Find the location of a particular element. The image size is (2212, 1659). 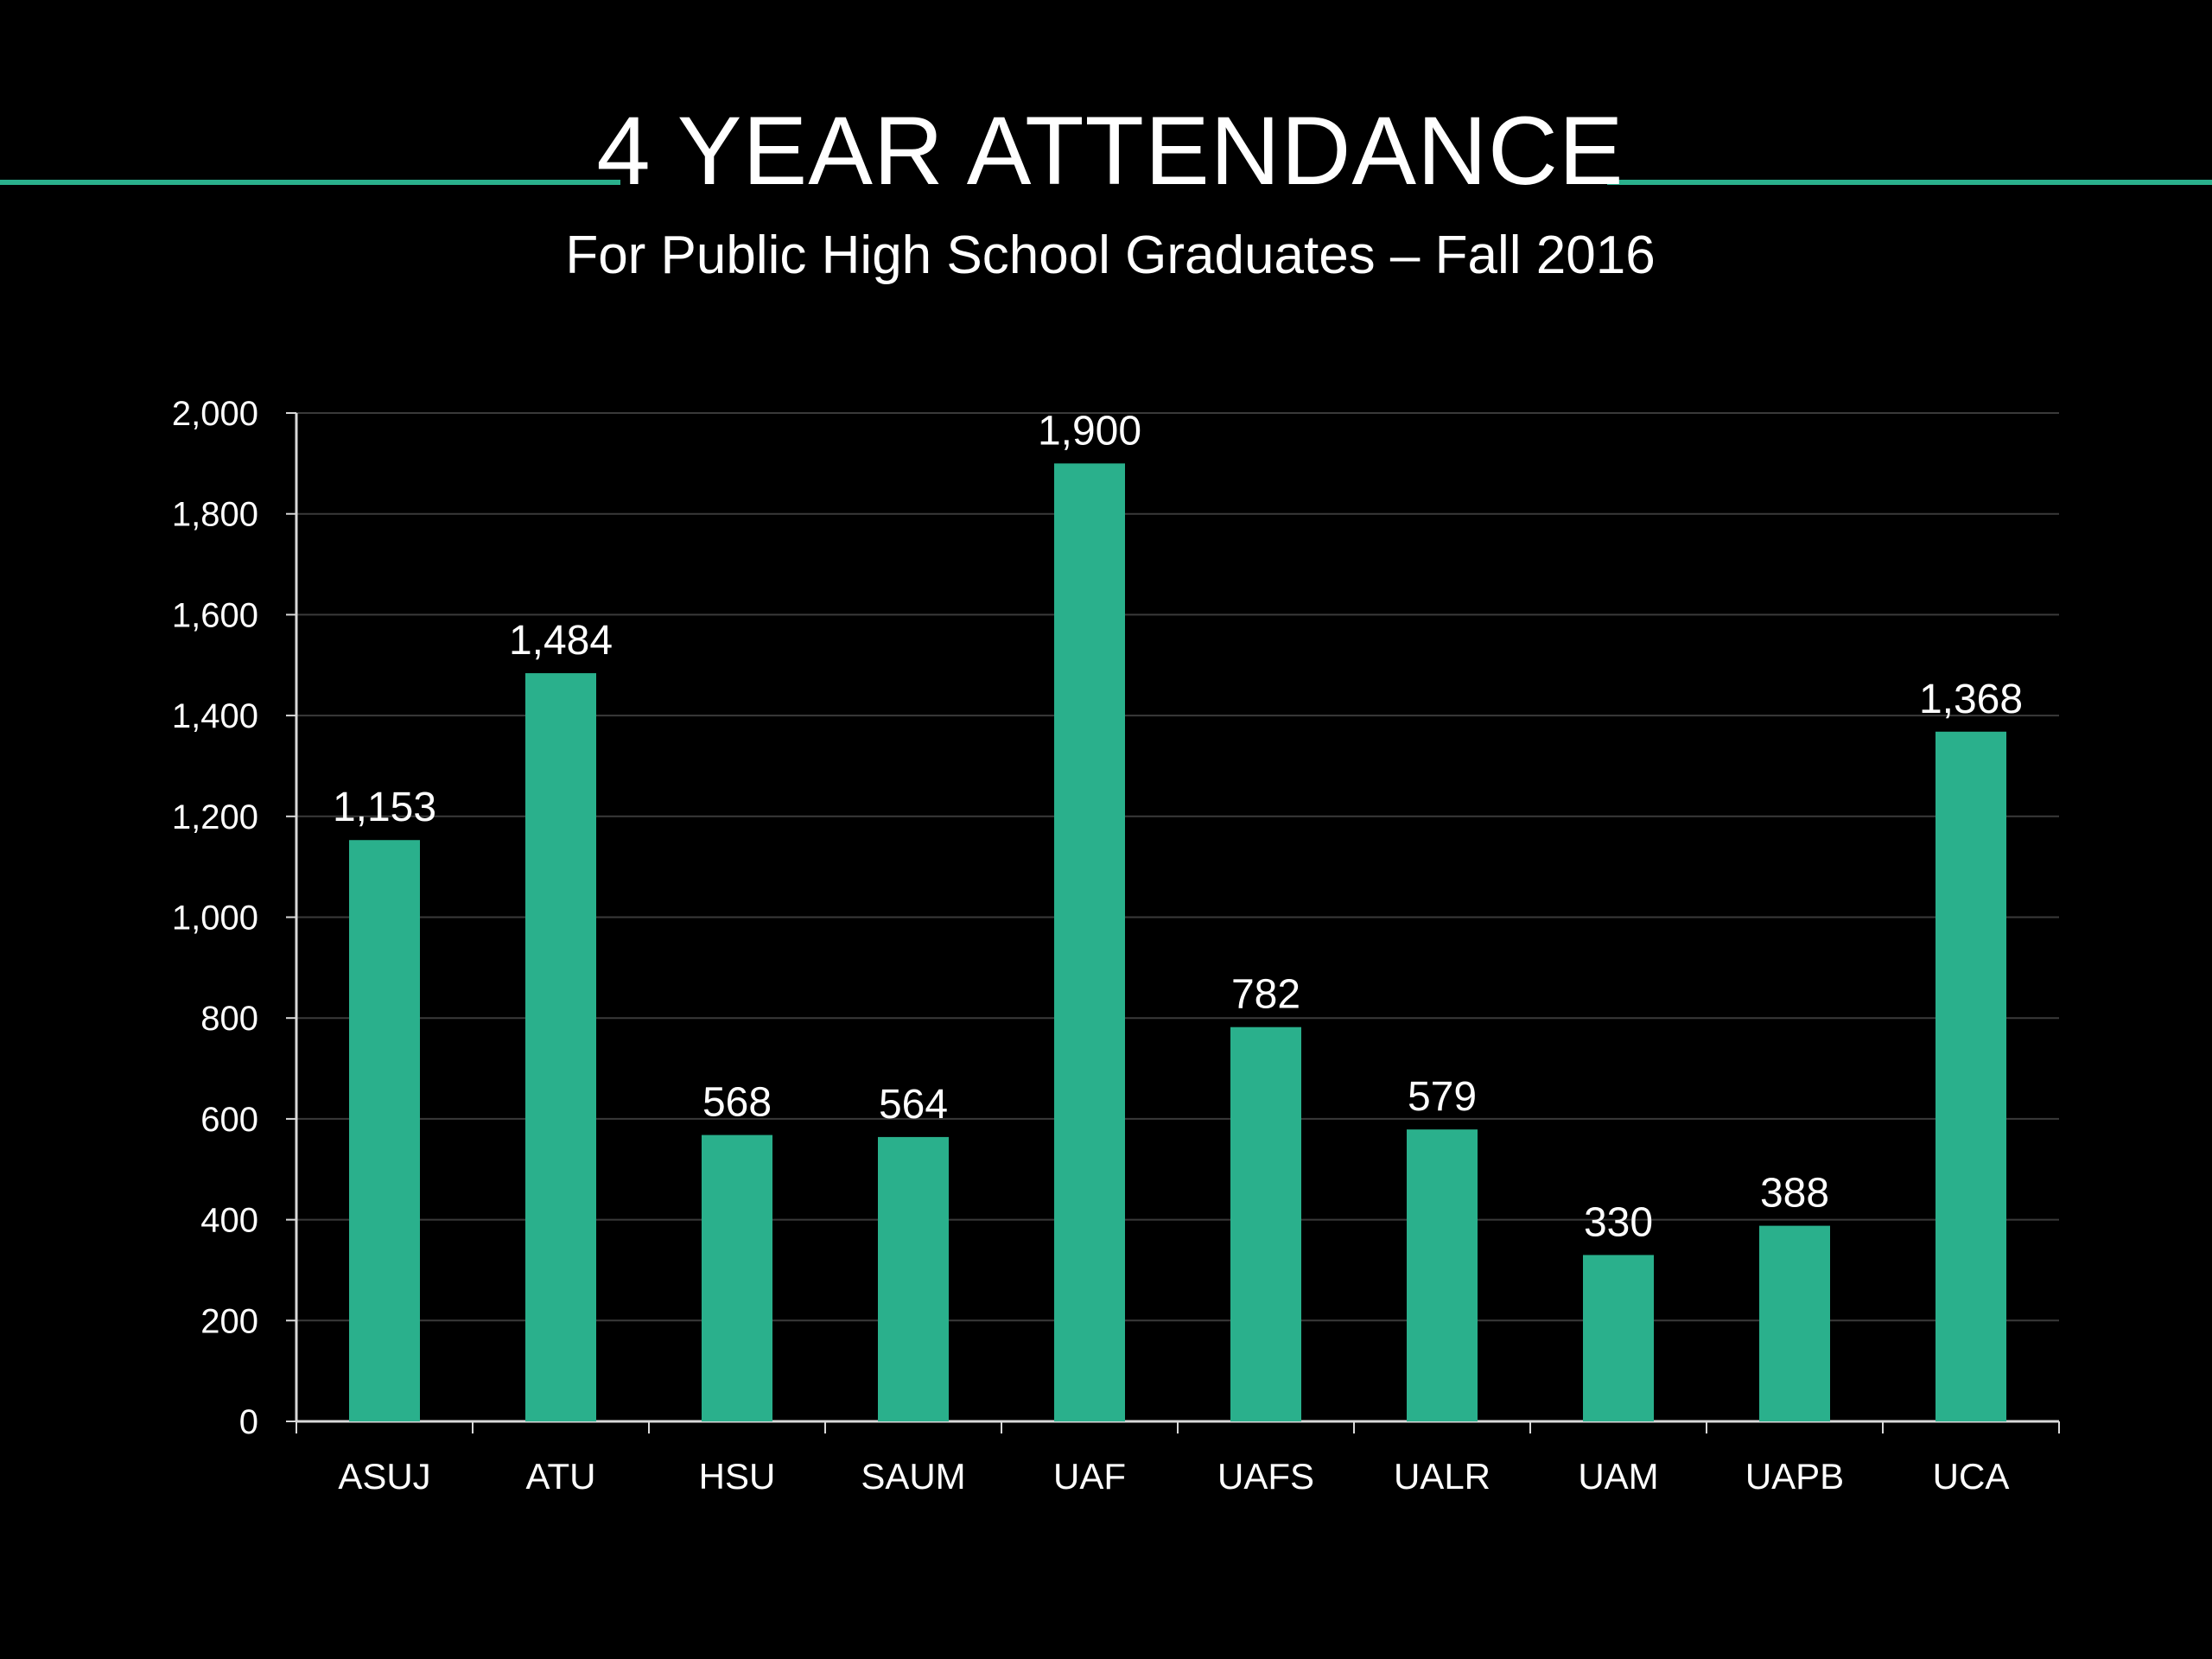

bar-hsu is located at coordinates (737, 1278).